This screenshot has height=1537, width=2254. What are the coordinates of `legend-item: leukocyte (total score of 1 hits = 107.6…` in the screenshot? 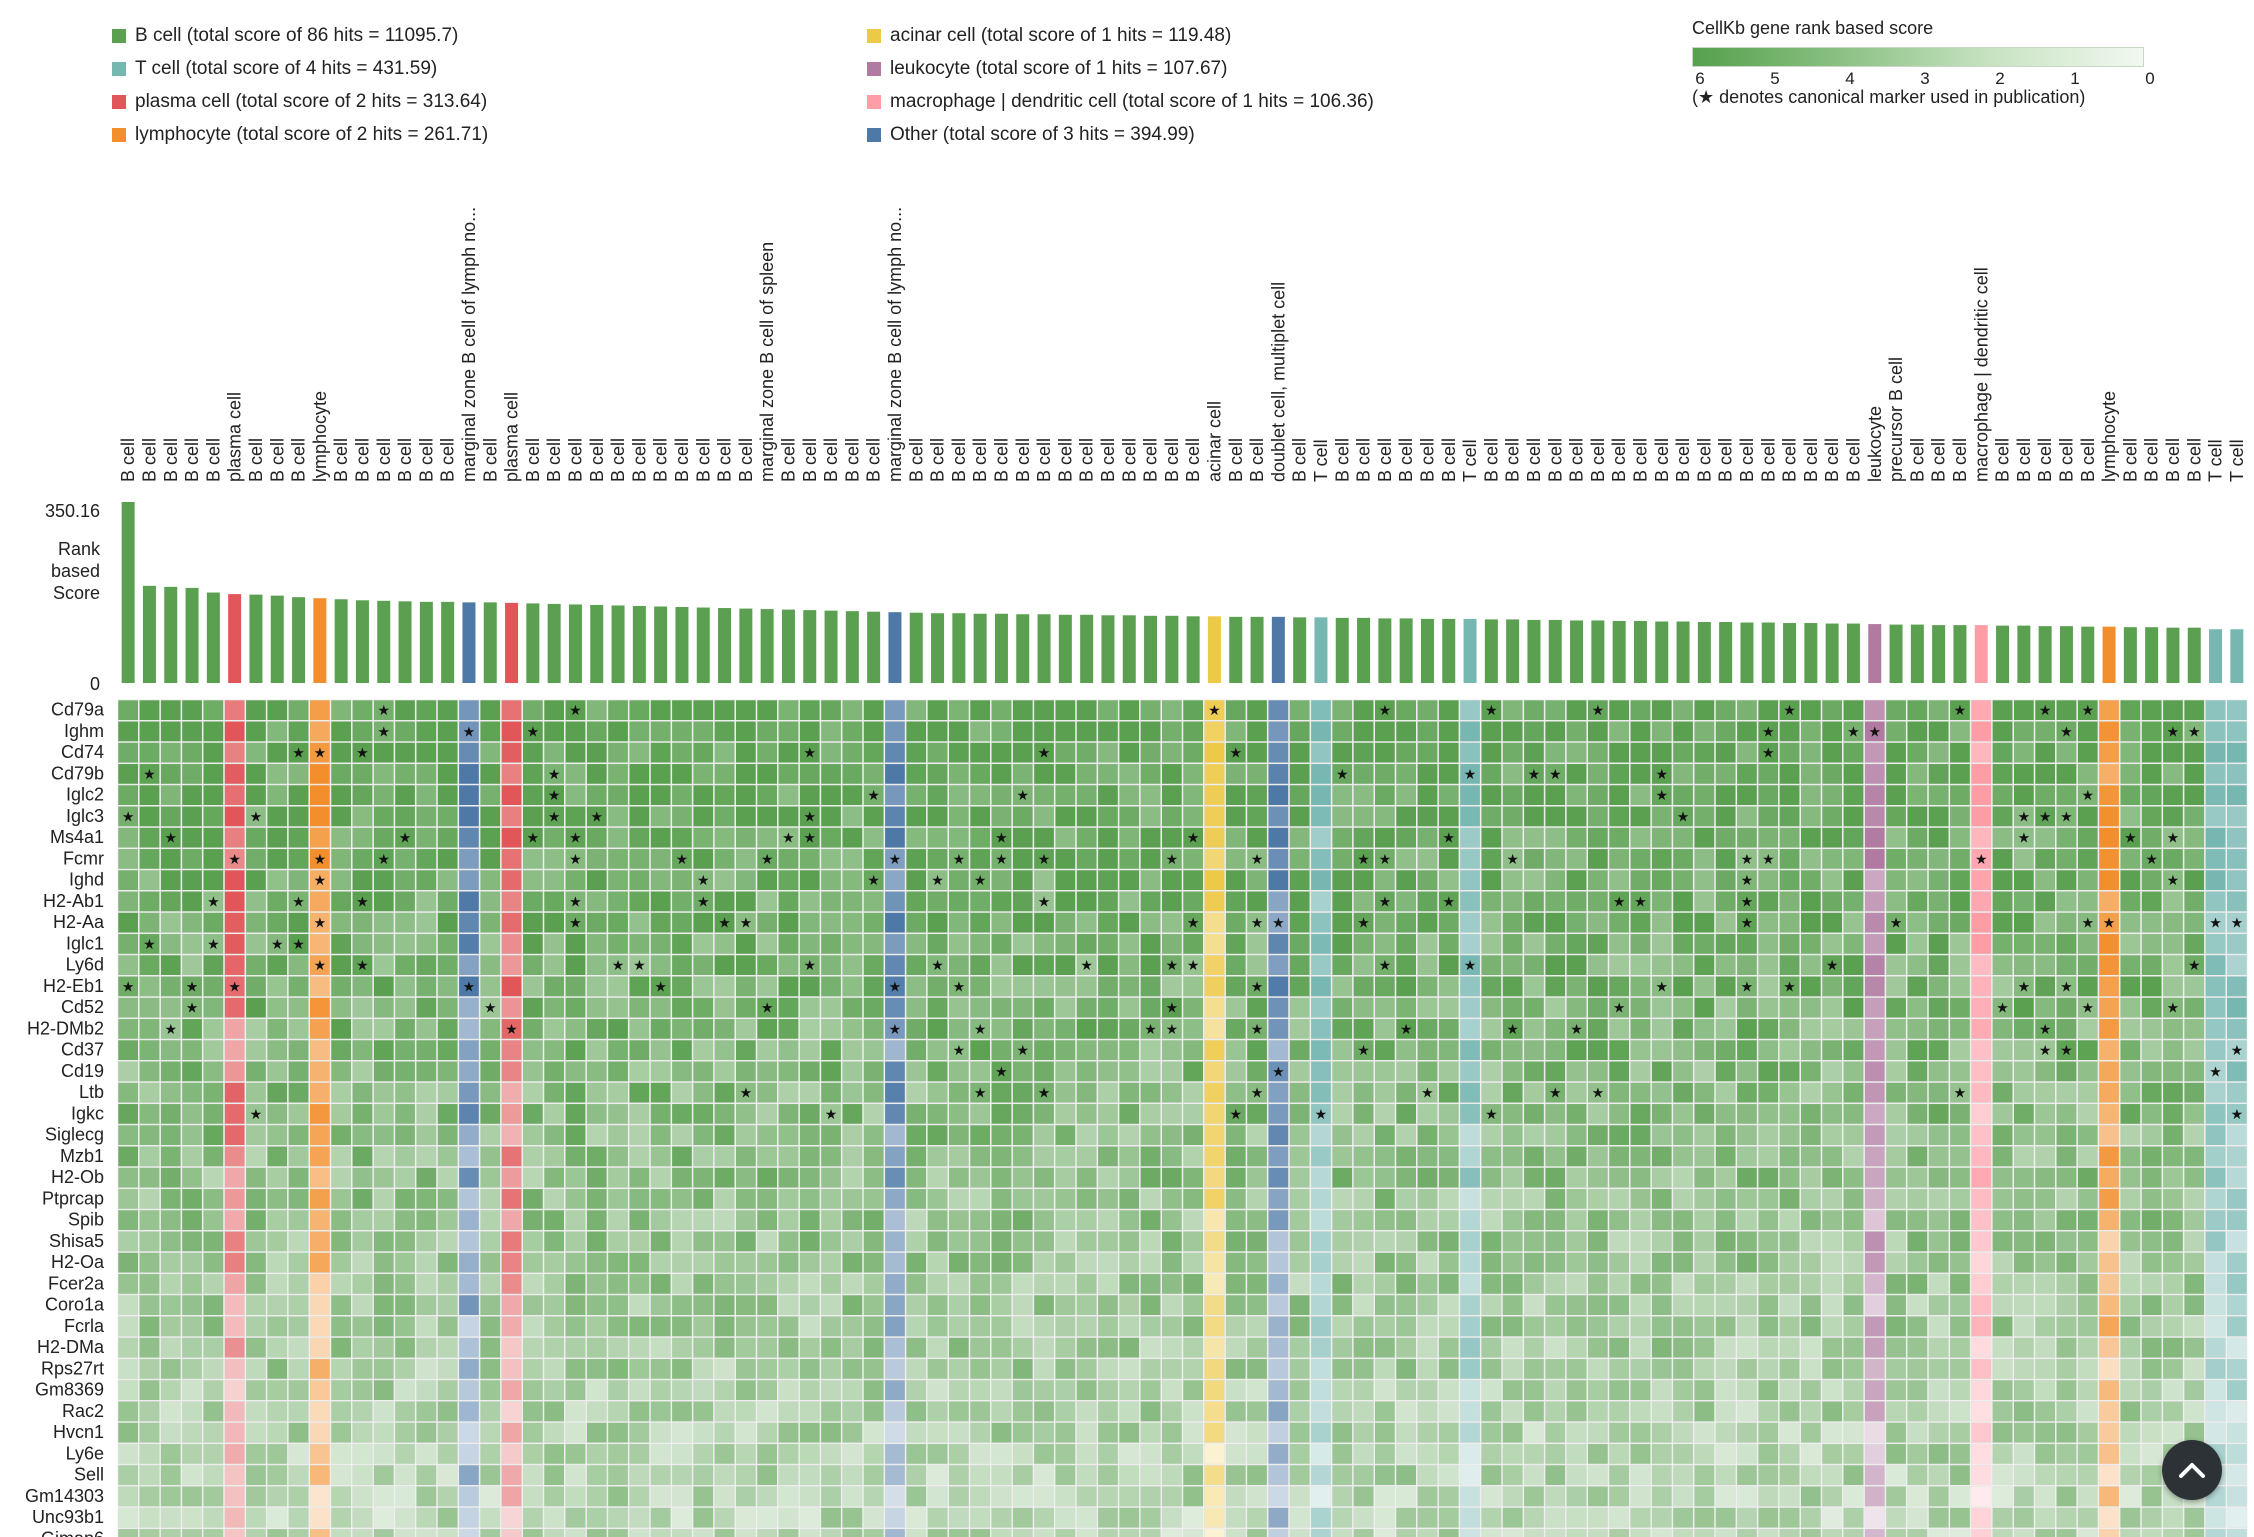 It's located at (1047, 69).